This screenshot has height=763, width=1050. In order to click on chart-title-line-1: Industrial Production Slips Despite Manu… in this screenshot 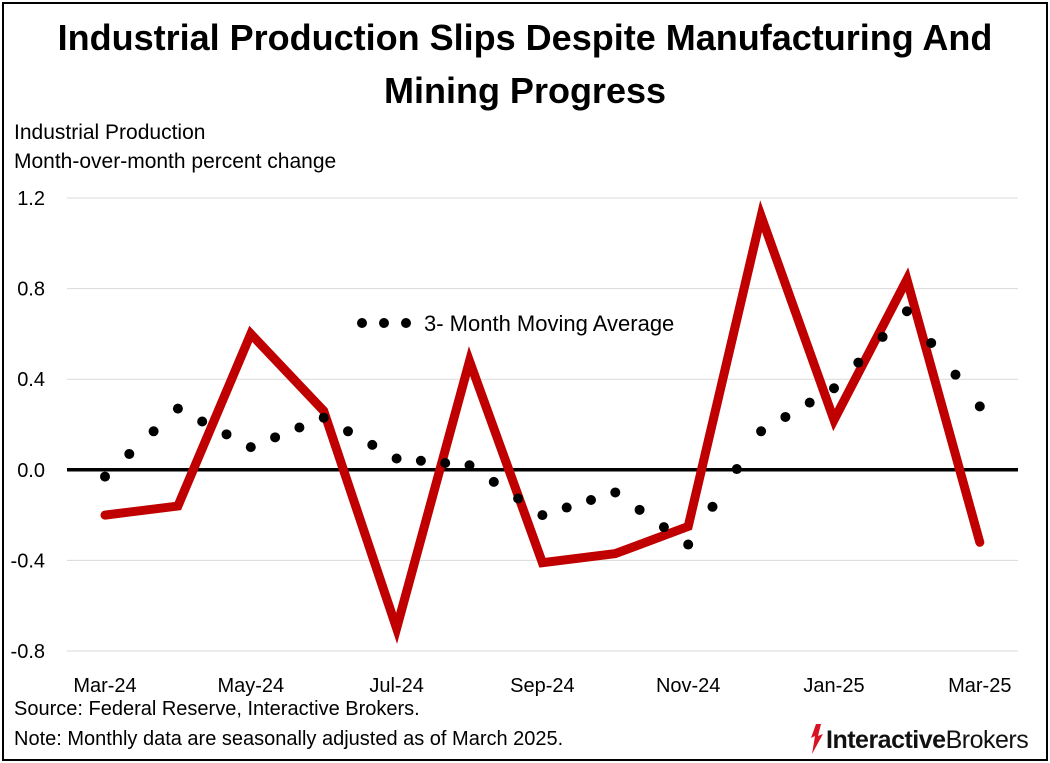, I will do `click(525, 37)`.